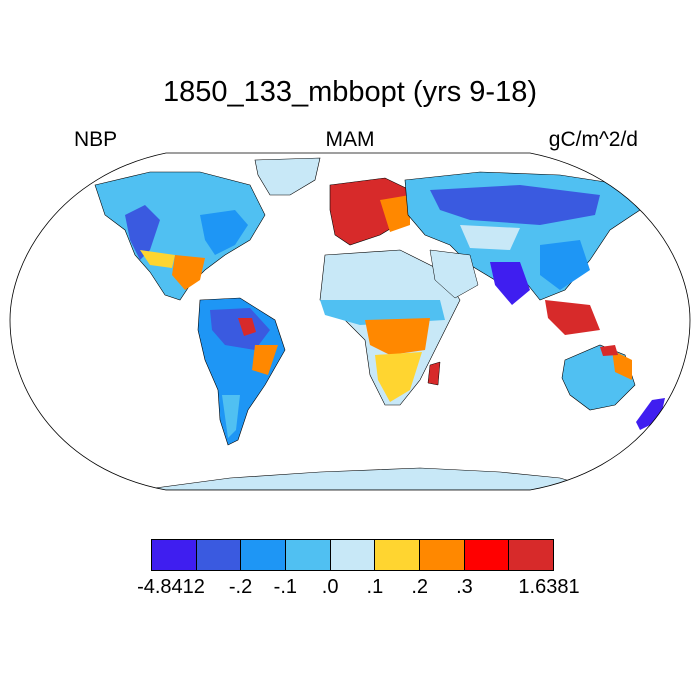  I want to click on colorbar-tick-label: .1, so click(375, 587).